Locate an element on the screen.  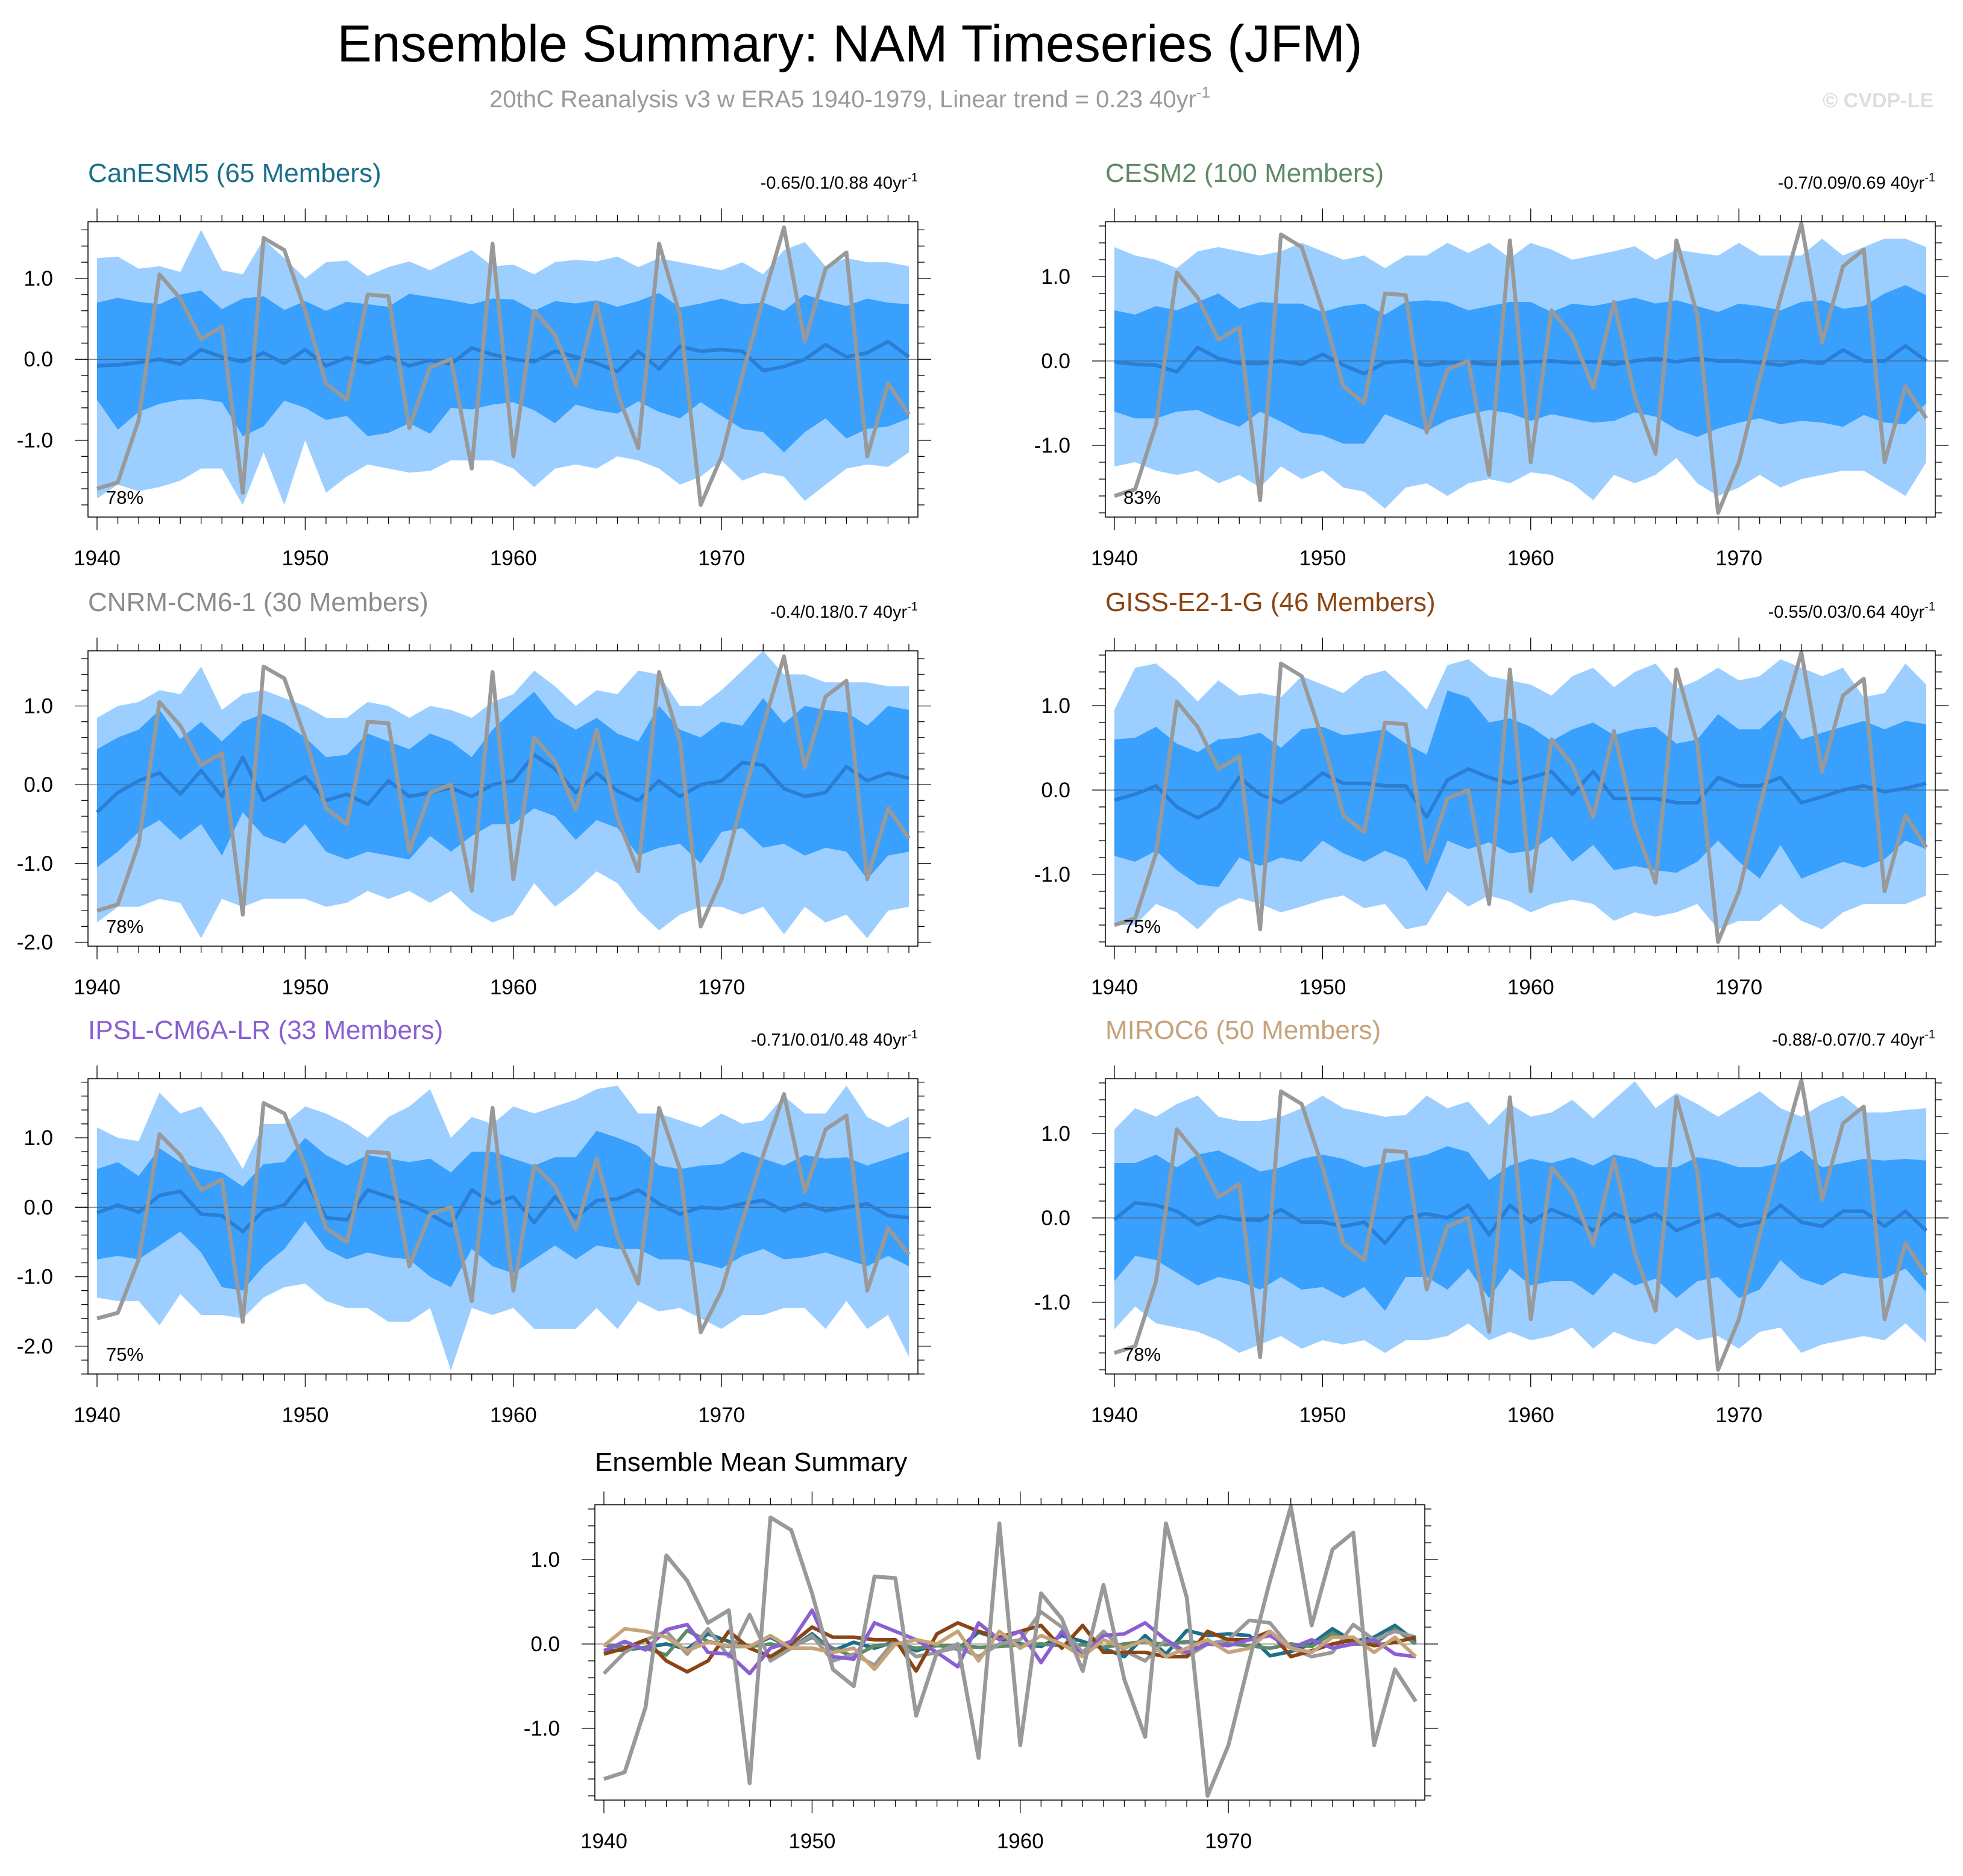
panel-stats-value: -0.88/-0.07/0.7 40yr is located at coordinates (1848, 1040).